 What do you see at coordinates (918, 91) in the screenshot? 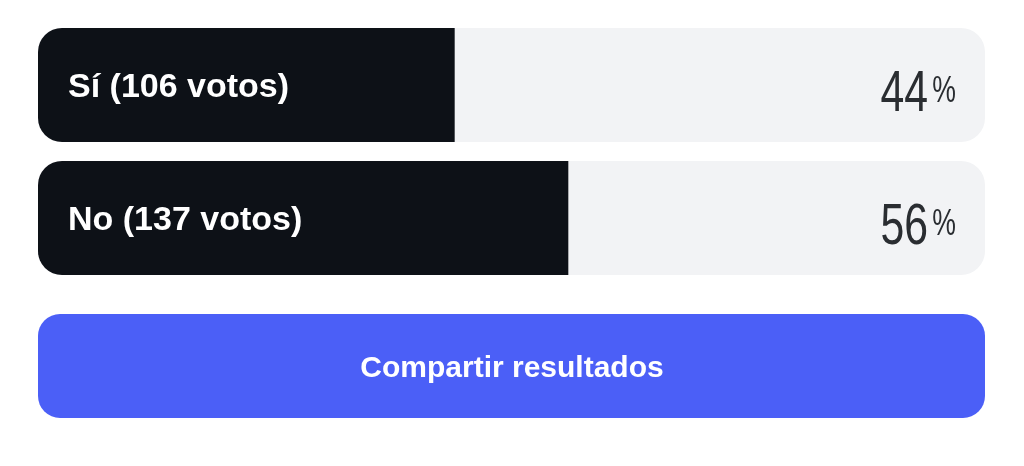
I see `data-label: 44%` at bounding box center [918, 91].